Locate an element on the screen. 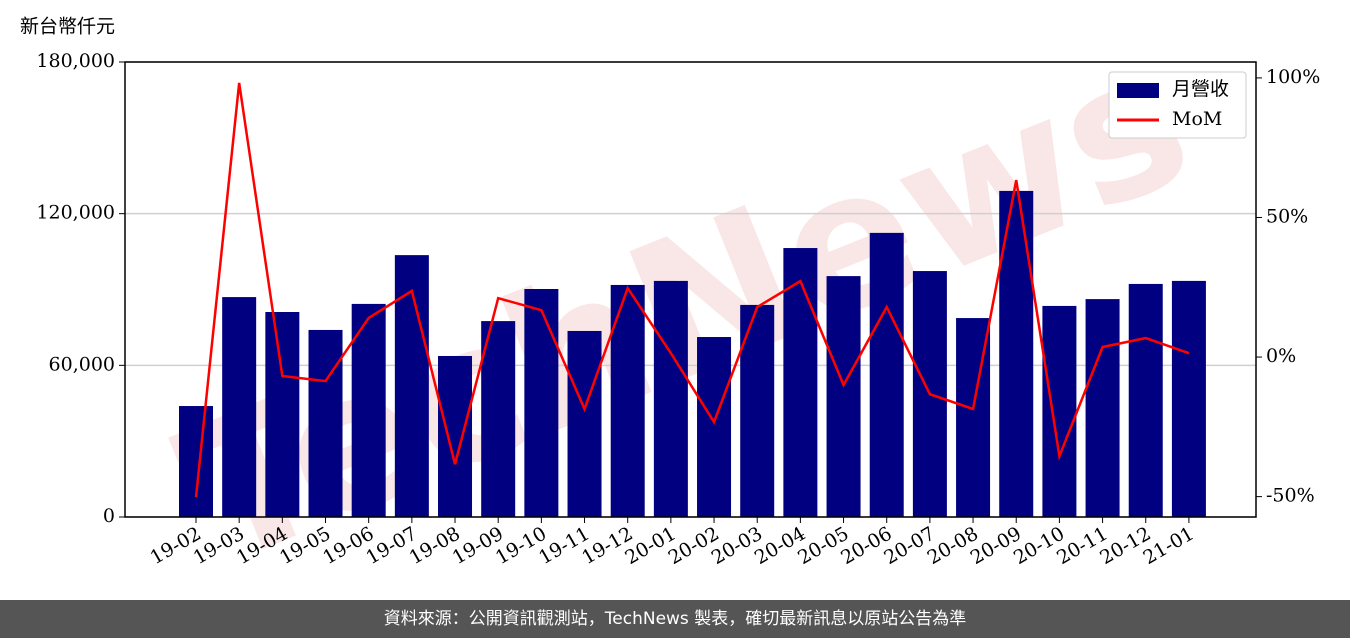 This screenshot has width=1350, height=638. legend-swatch is located at coordinates (1138, 90).